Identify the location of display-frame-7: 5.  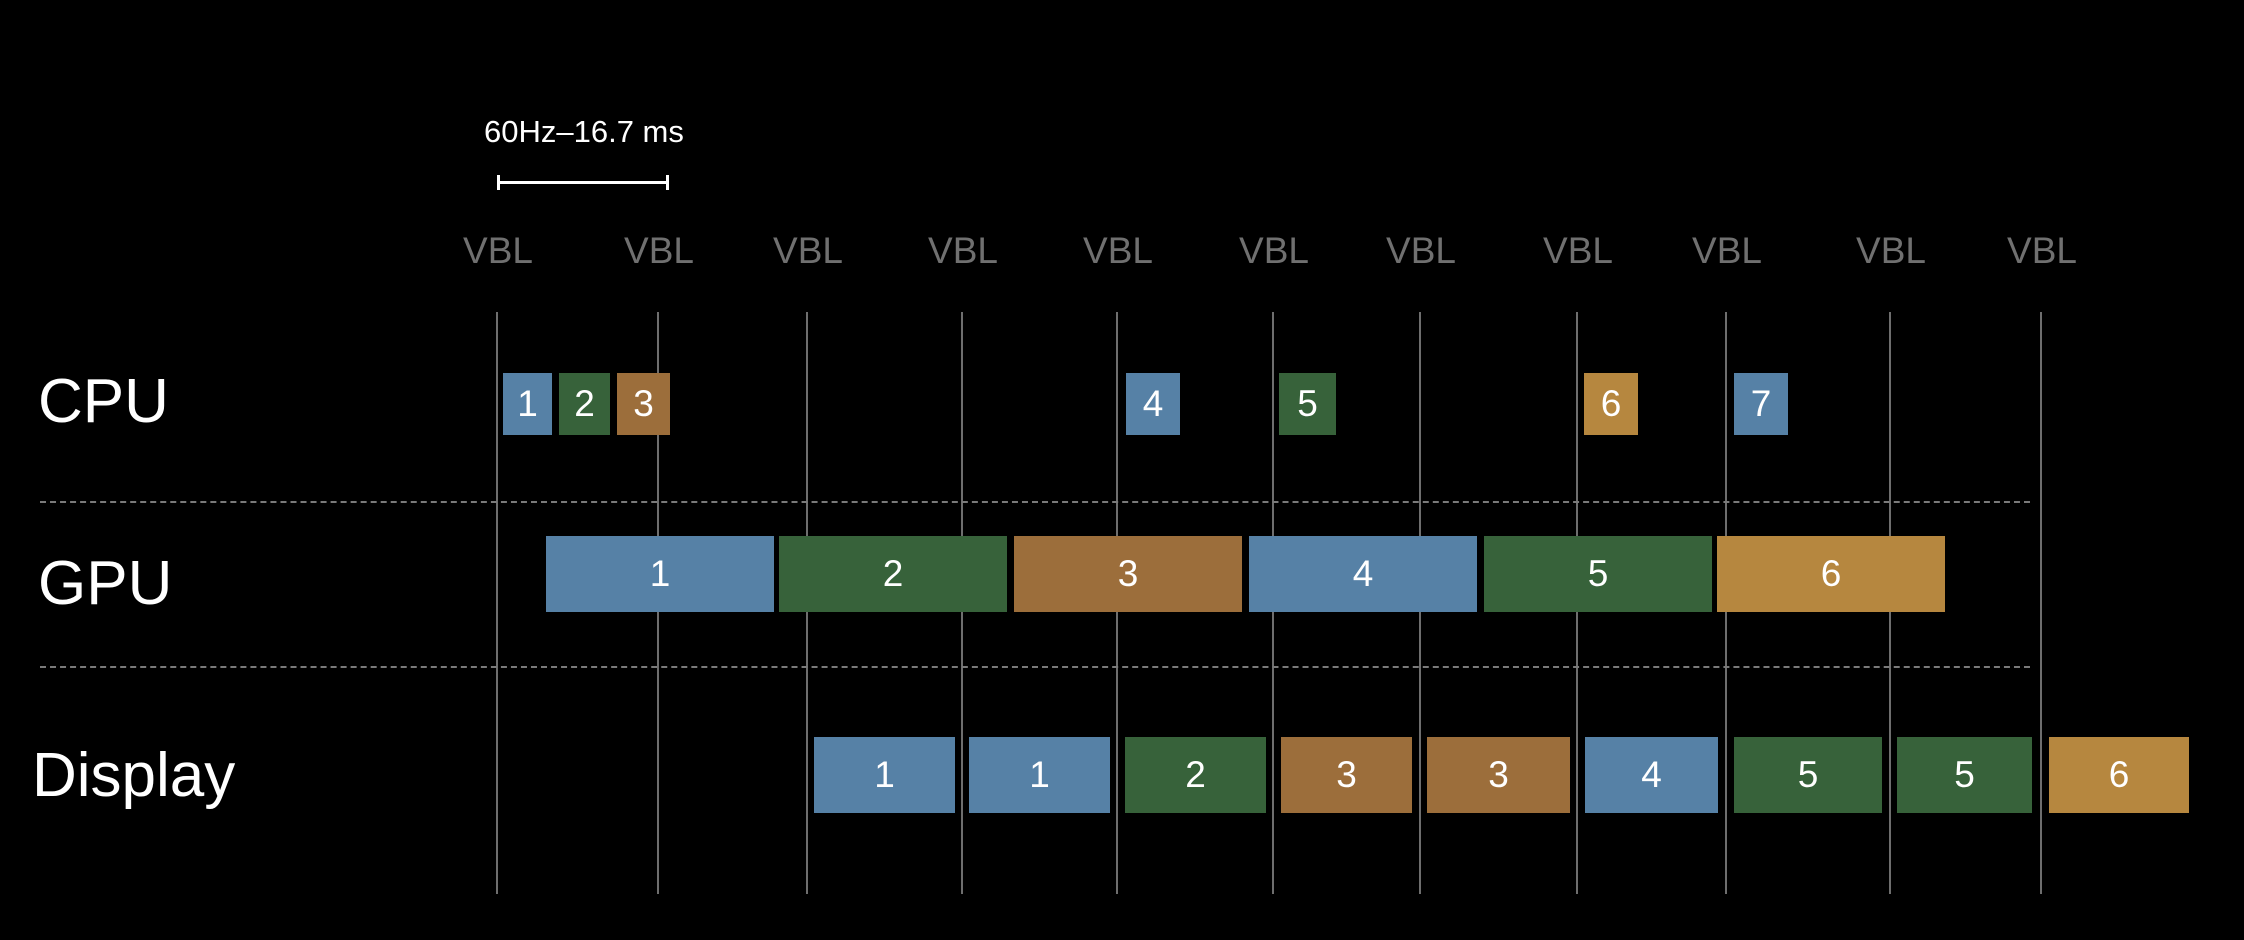
(1808, 775).